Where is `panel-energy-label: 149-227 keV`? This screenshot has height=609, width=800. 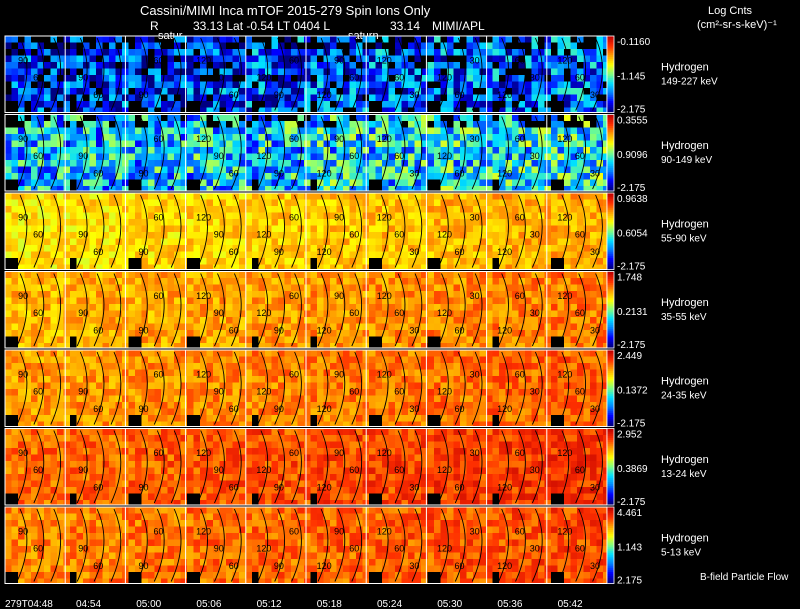 panel-energy-label: 149-227 keV is located at coordinates (689, 81).